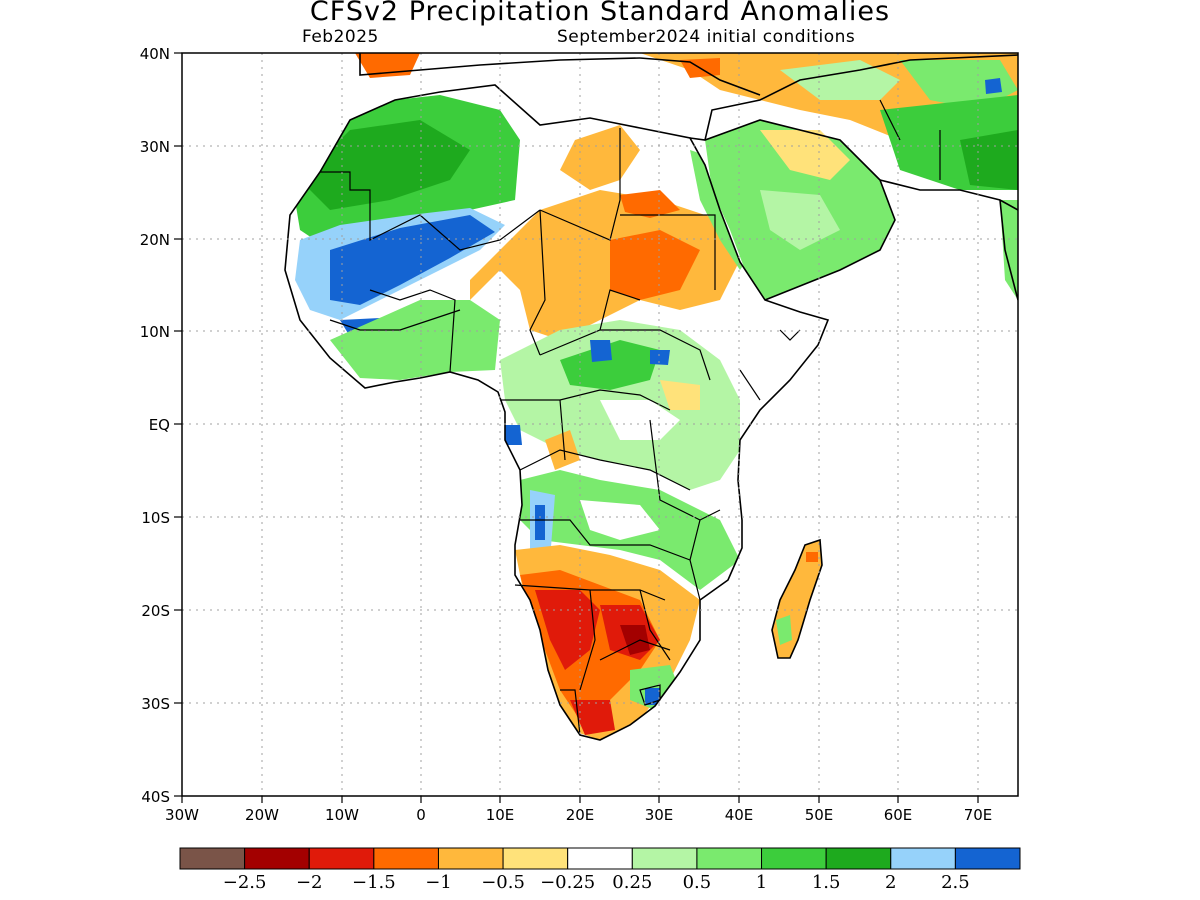  What do you see at coordinates (955, 882) in the screenshot?
I see `colorbar-label: 2.5` at bounding box center [955, 882].